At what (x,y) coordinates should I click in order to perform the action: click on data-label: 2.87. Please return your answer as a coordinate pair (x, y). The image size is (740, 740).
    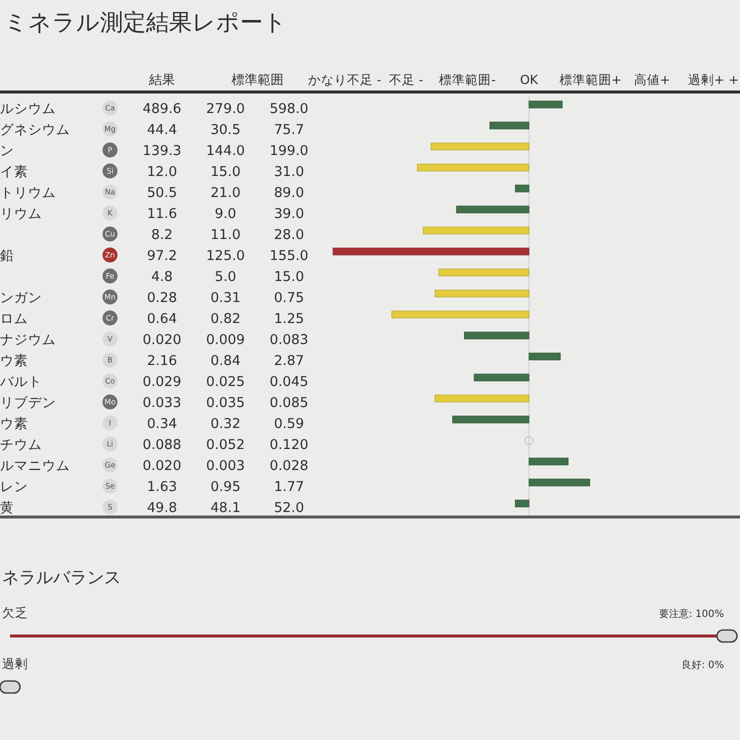
    Looking at the image, I should click on (289, 361).